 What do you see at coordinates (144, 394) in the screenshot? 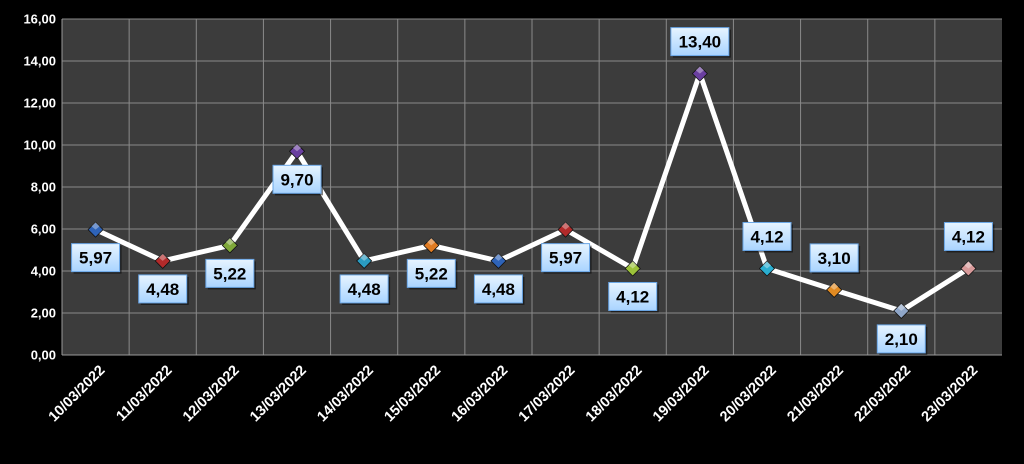
I see `x-tick-label: 11/03/2022` at bounding box center [144, 394].